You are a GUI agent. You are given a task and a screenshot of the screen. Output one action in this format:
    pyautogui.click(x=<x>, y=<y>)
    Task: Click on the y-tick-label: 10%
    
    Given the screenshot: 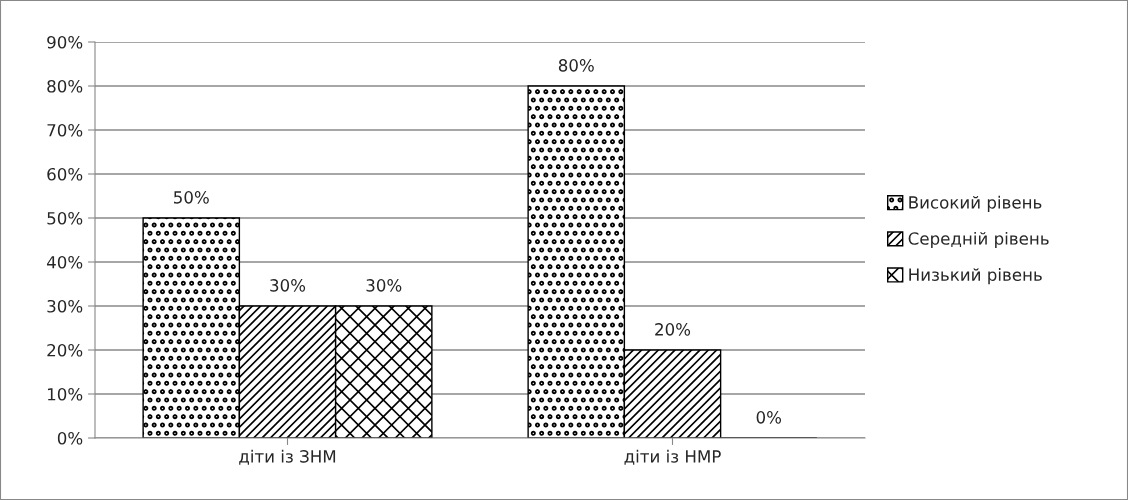 What is the action you would take?
    pyautogui.click(x=65, y=394)
    